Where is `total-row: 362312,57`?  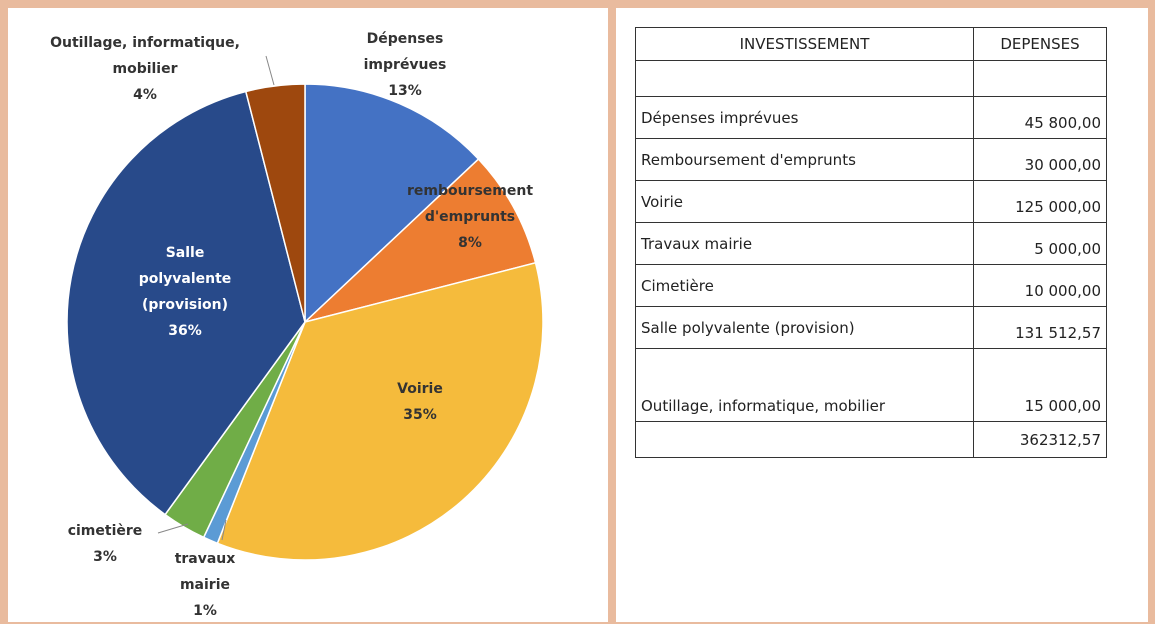
total-row: 362312,57 is located at coordinates (871, 439).